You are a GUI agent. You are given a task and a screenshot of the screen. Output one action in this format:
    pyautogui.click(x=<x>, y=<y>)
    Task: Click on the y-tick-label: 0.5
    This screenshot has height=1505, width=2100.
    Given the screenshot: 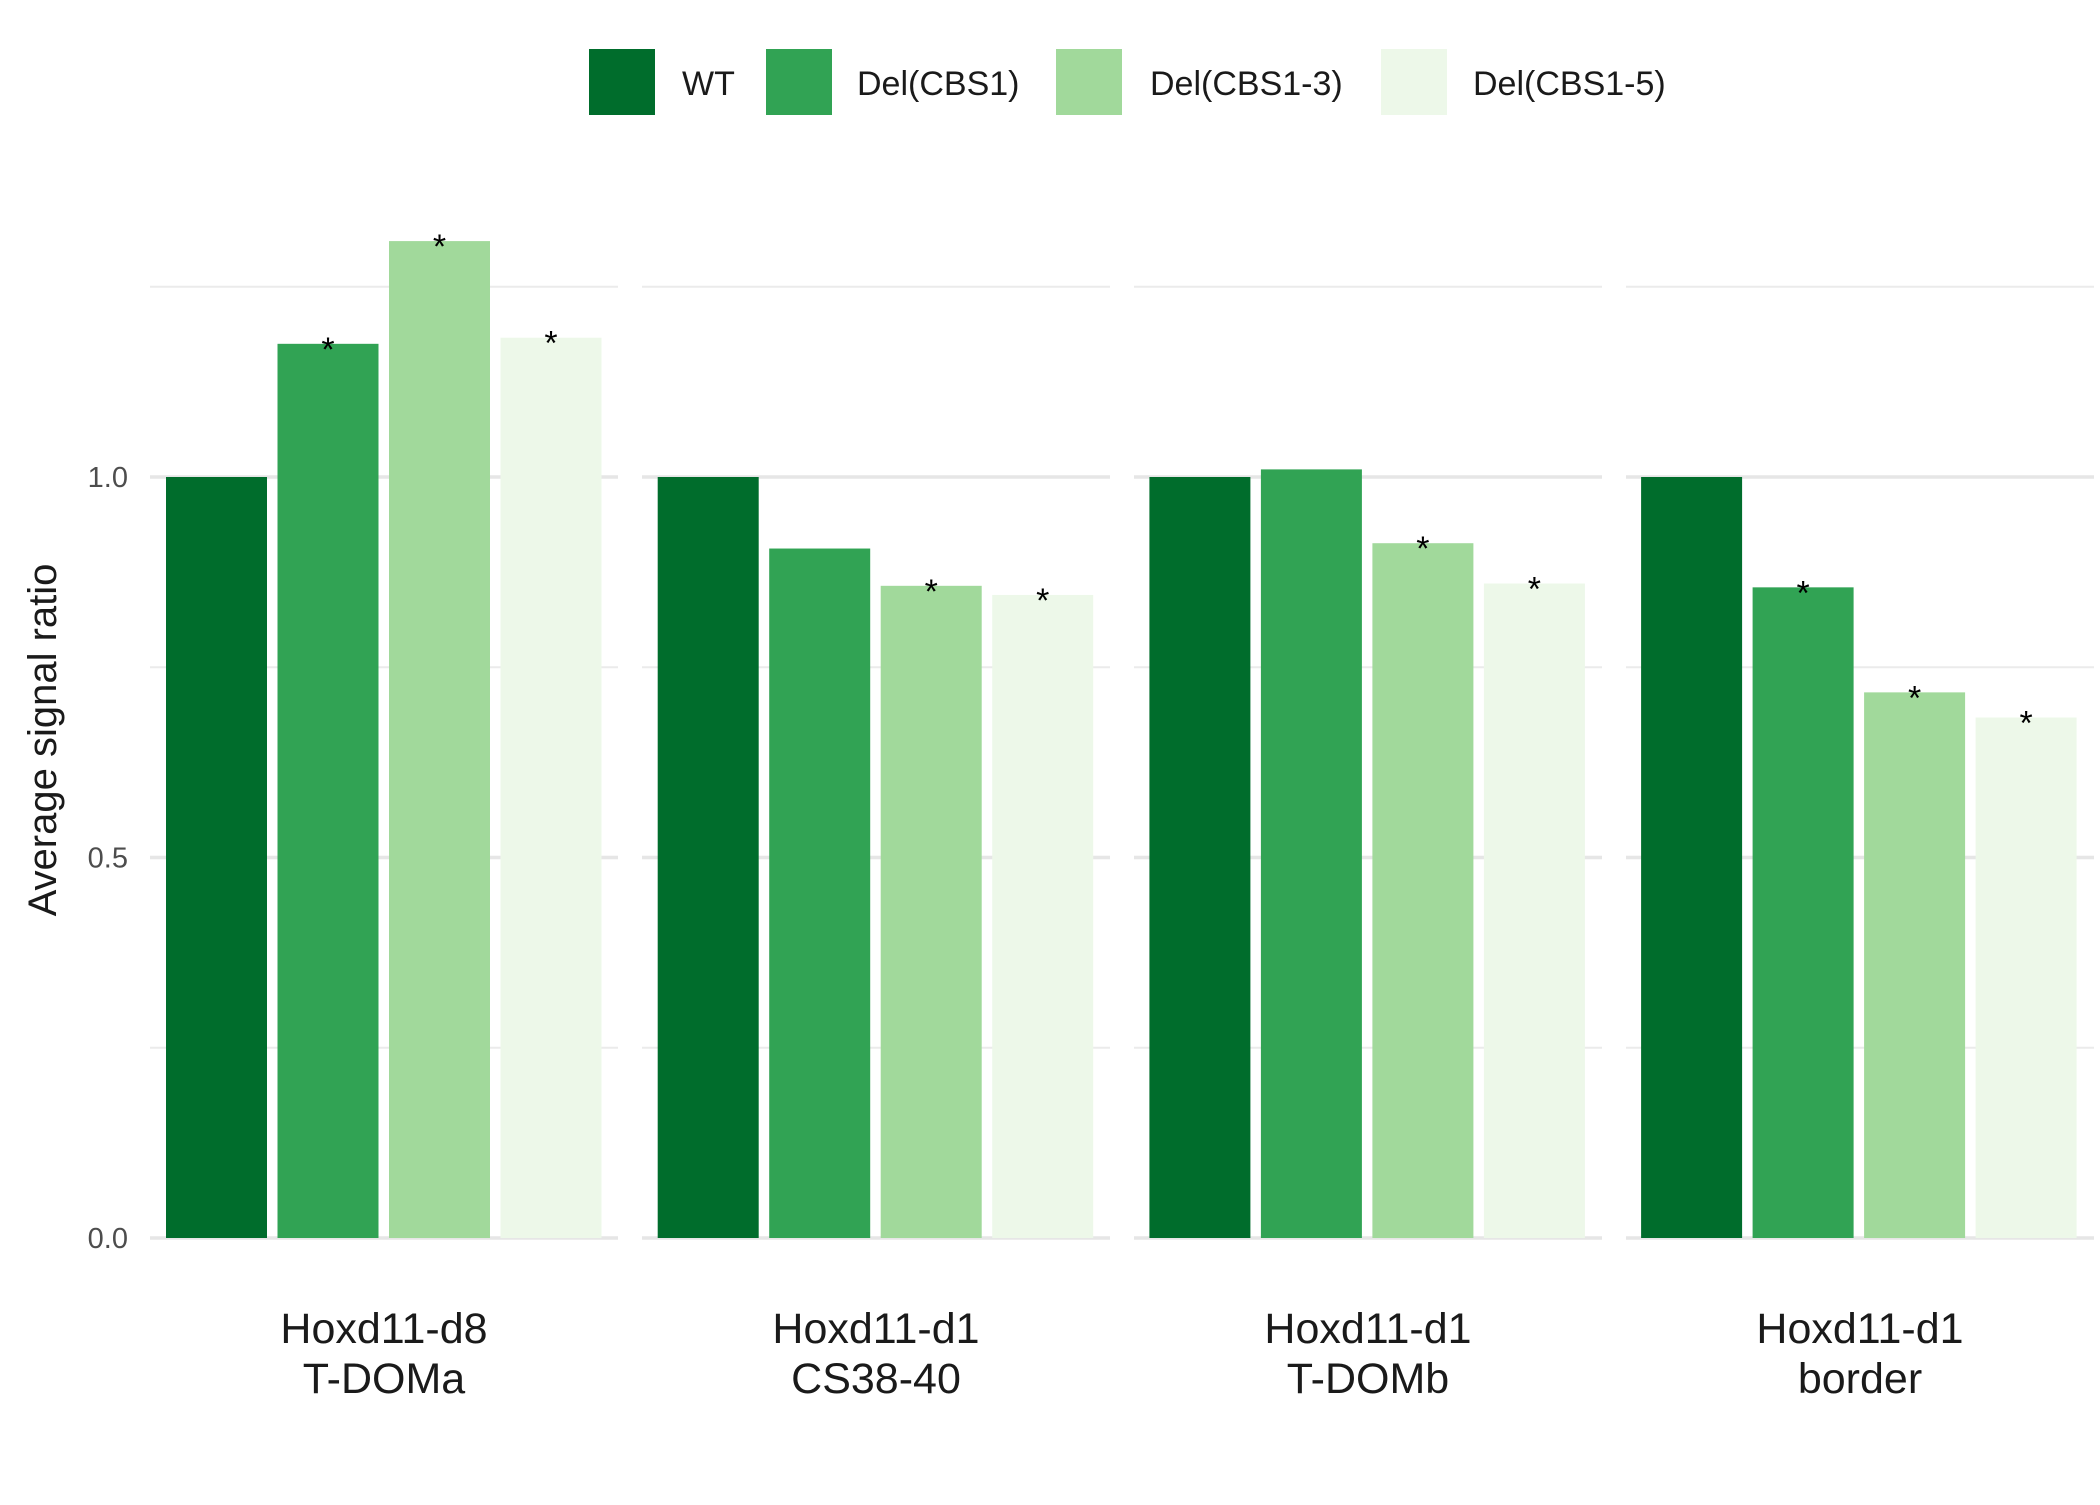 What is the action you would take?
    pyautogui.click(x=108, y=859)
    